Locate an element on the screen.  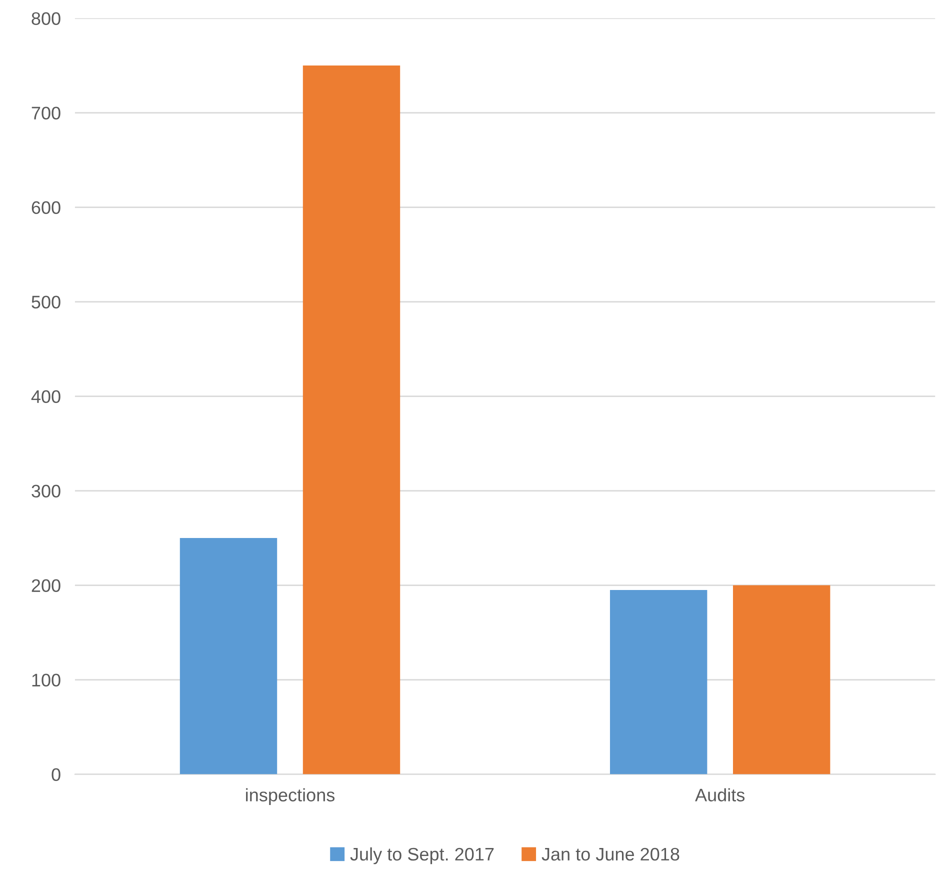
legend-label: July to Sept. 2017 is located at coordinates (422, 855).